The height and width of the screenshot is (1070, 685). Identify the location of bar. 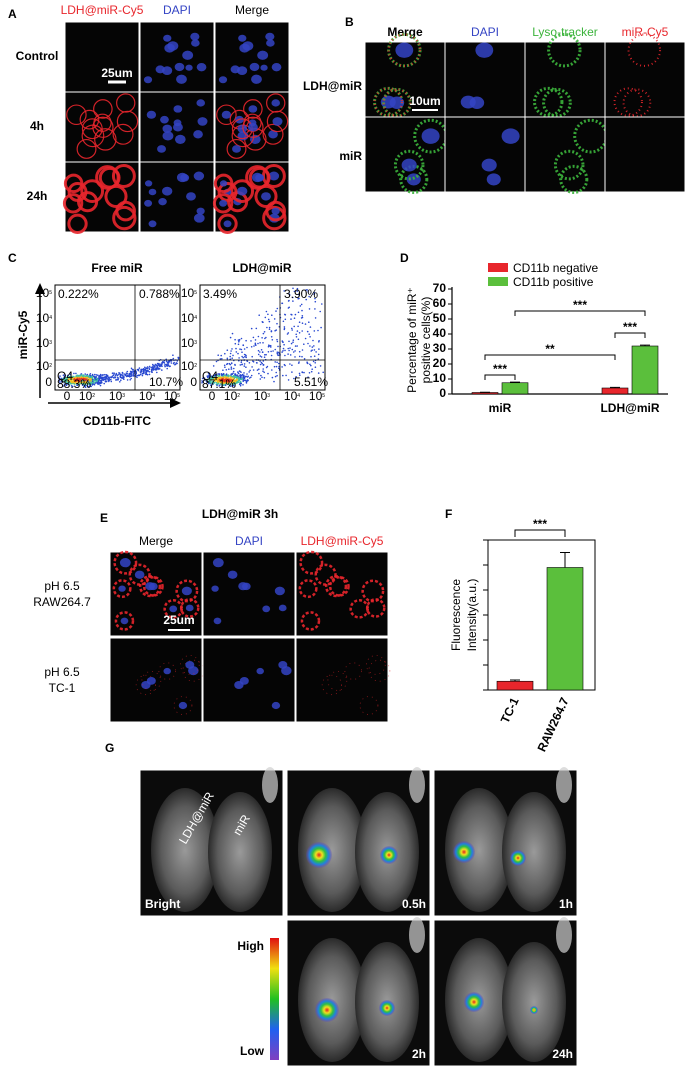
(515, 685).